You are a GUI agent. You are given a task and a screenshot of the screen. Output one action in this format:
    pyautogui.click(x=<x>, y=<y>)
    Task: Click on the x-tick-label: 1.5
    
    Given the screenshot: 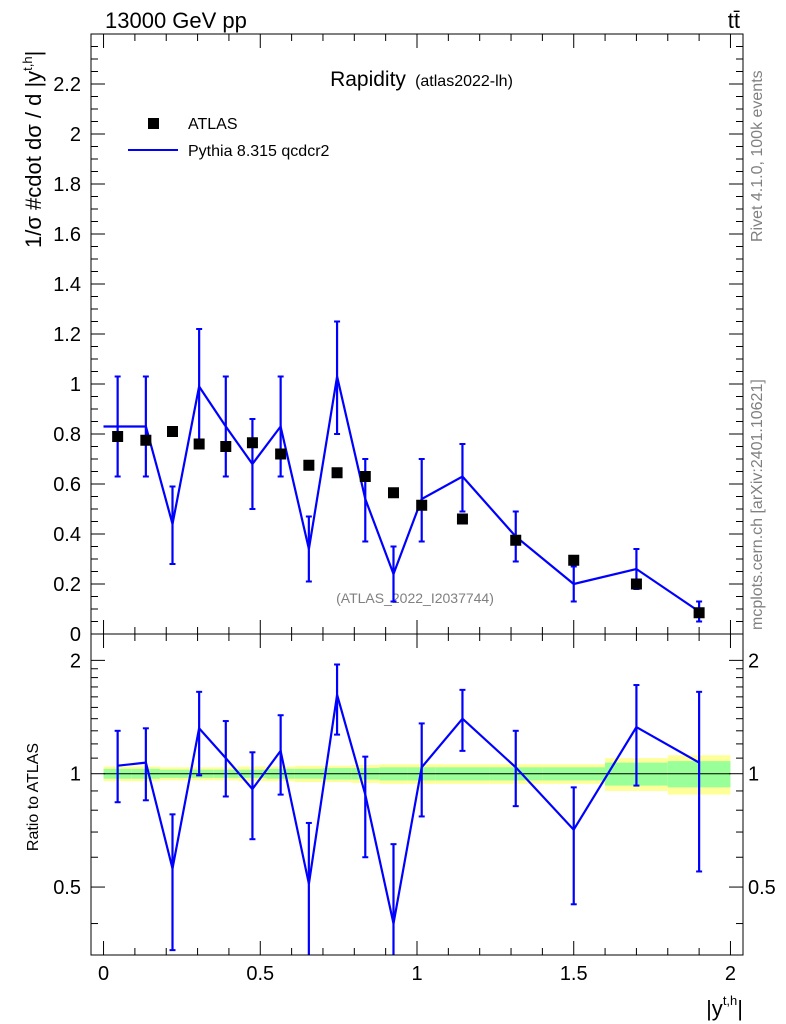 What is the action you would take?
    pyautogui.click(x=574, y=974)
    